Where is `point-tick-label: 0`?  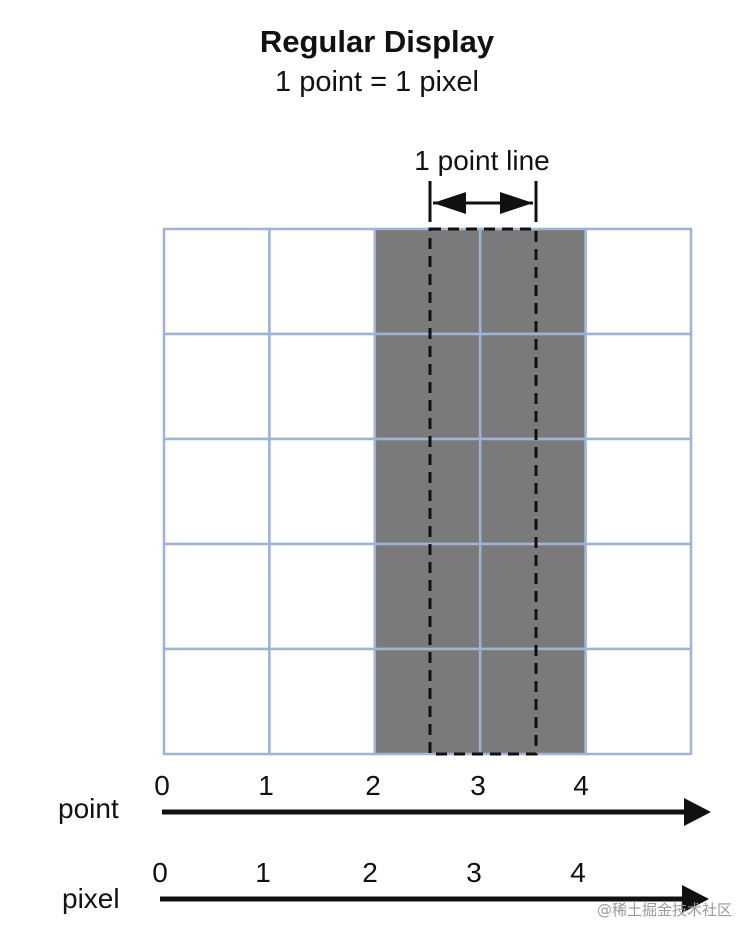 point-tick-label: 0 is located at coordinates (162, 785).